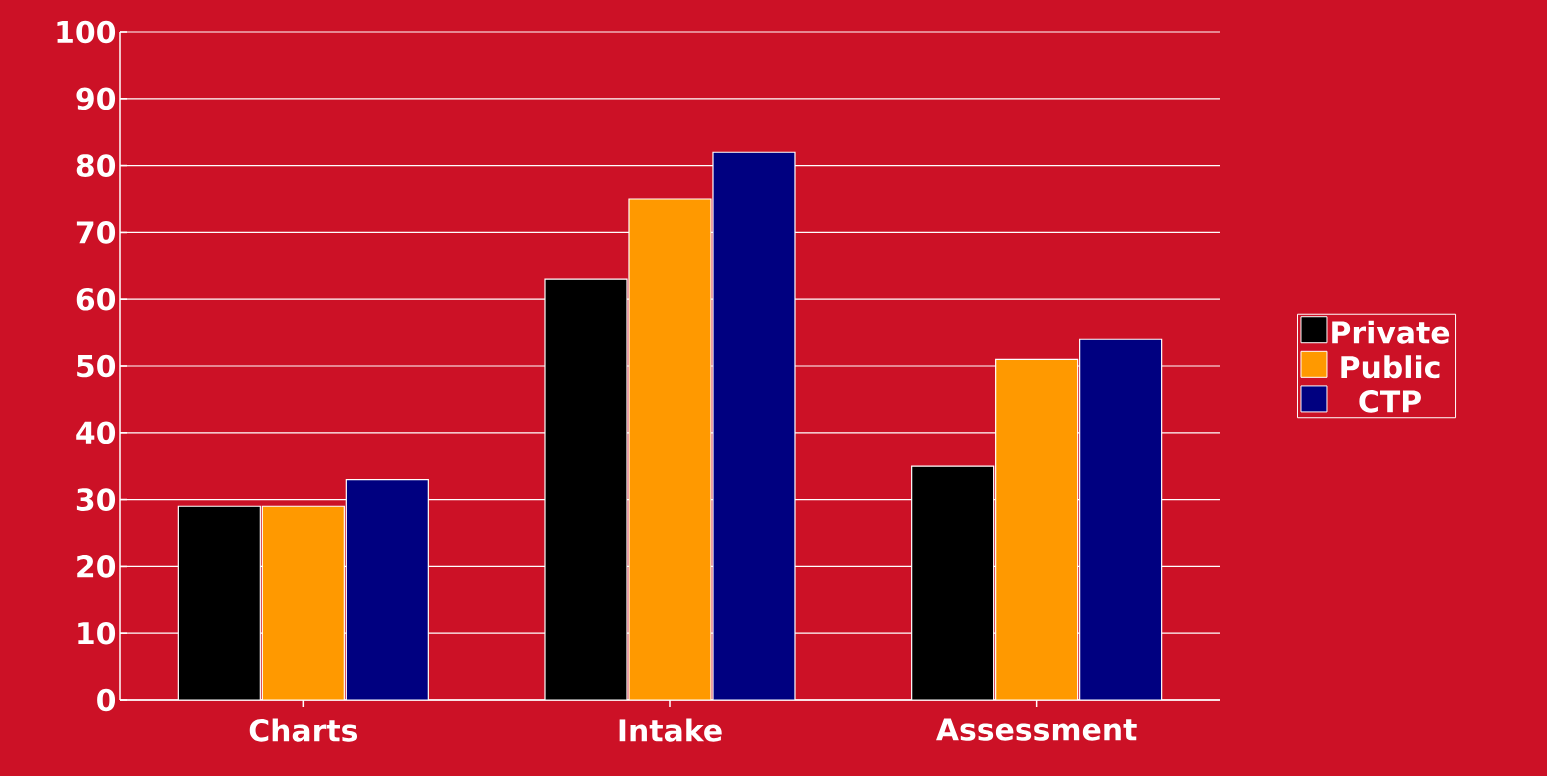 This screenshot has height=776, width=1547. I want to click on y-tick-label: 40, so click(96, 433).